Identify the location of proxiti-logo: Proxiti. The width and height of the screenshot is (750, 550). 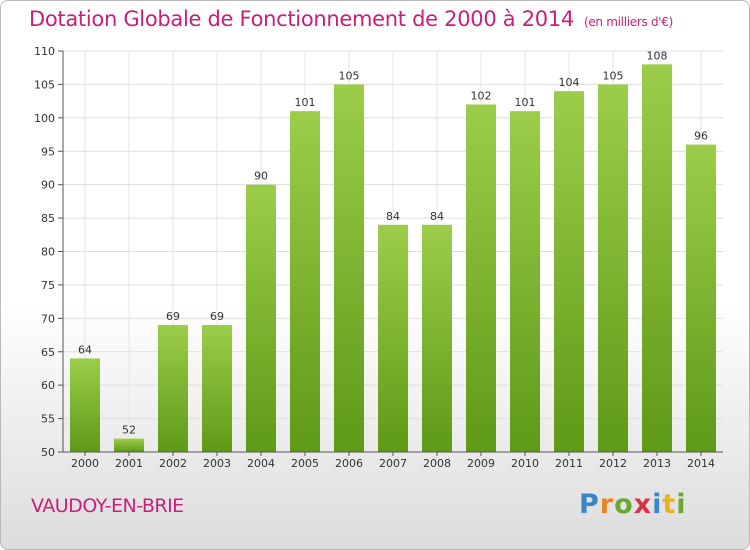
(633, 504).